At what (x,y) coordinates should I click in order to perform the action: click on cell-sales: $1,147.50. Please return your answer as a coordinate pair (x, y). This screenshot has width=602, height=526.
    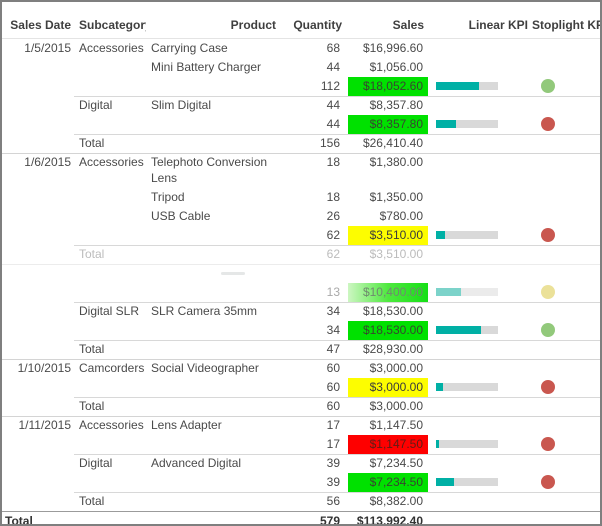
    Looking at the image, I should click on (388, 444).